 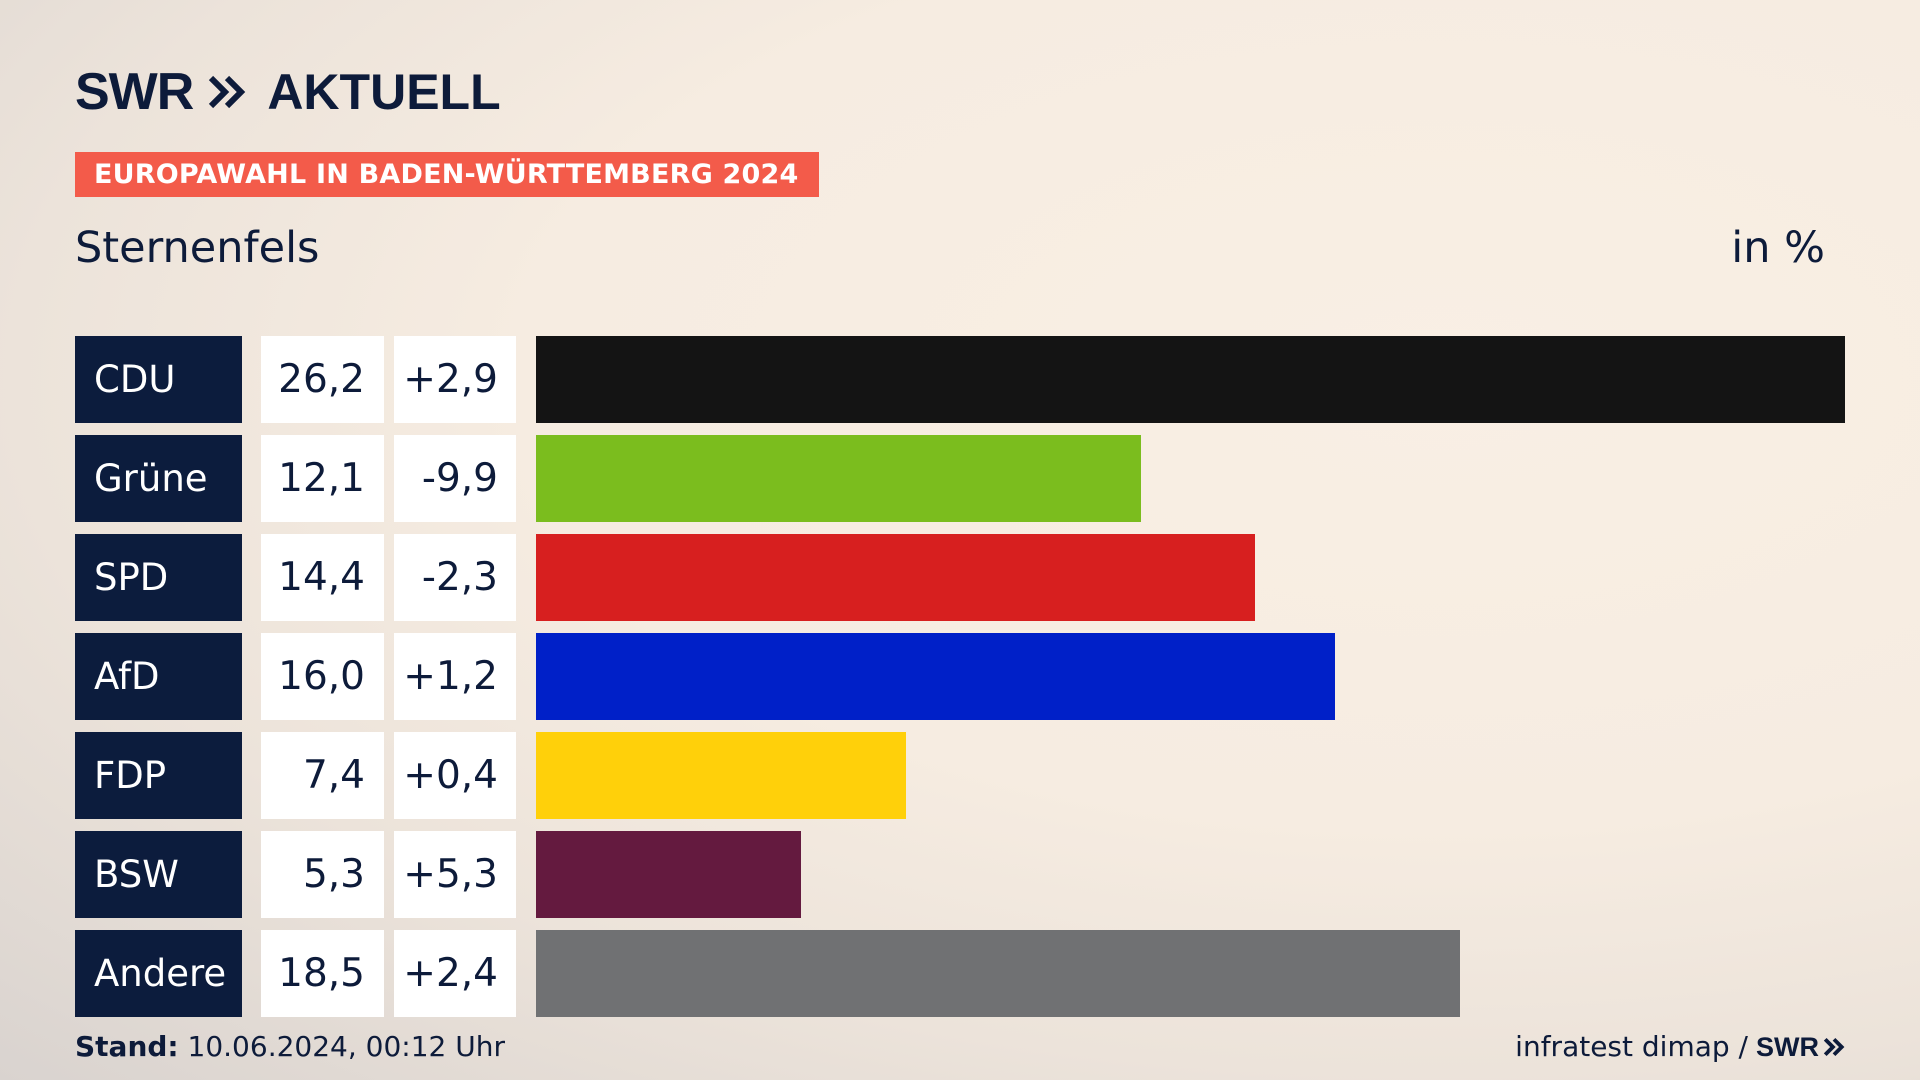 I want to click on vote-change-value: +1,2, so click(x=455, y=676).